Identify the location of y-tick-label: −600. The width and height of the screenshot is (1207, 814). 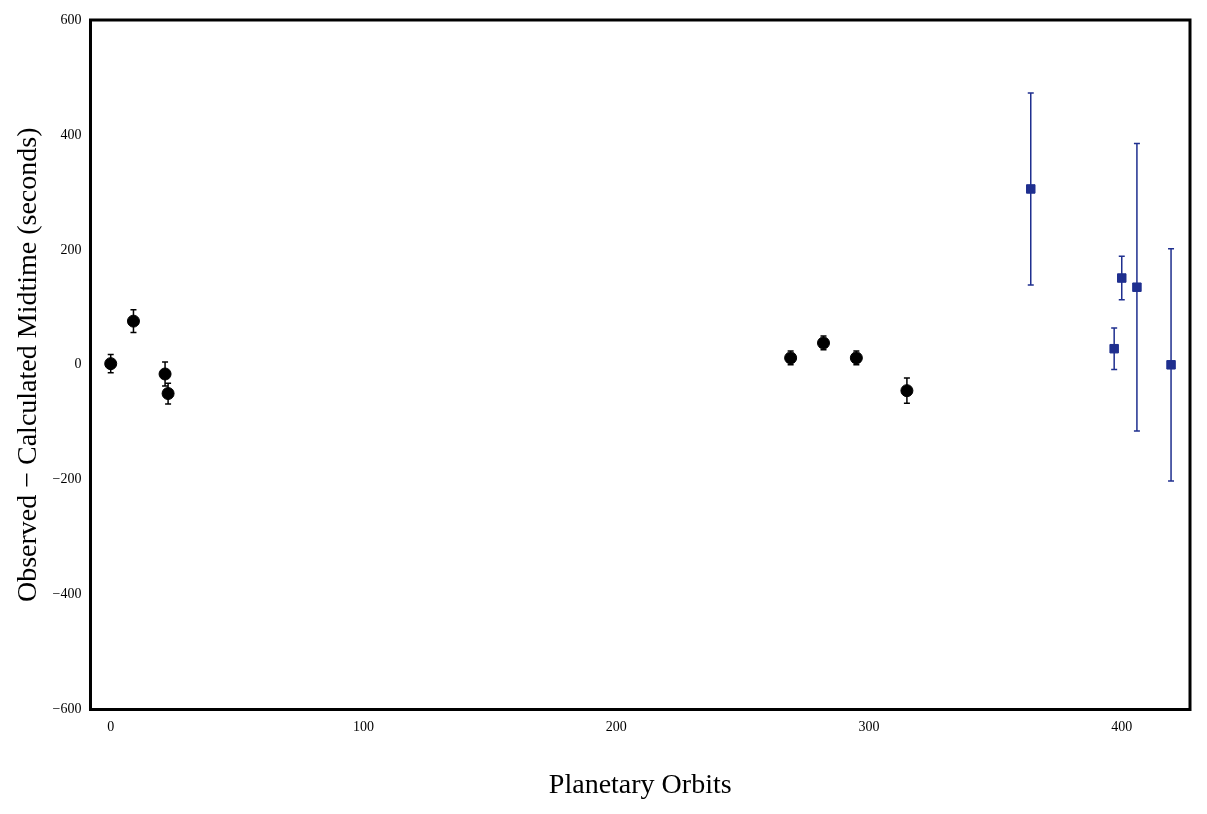
(67, 709).